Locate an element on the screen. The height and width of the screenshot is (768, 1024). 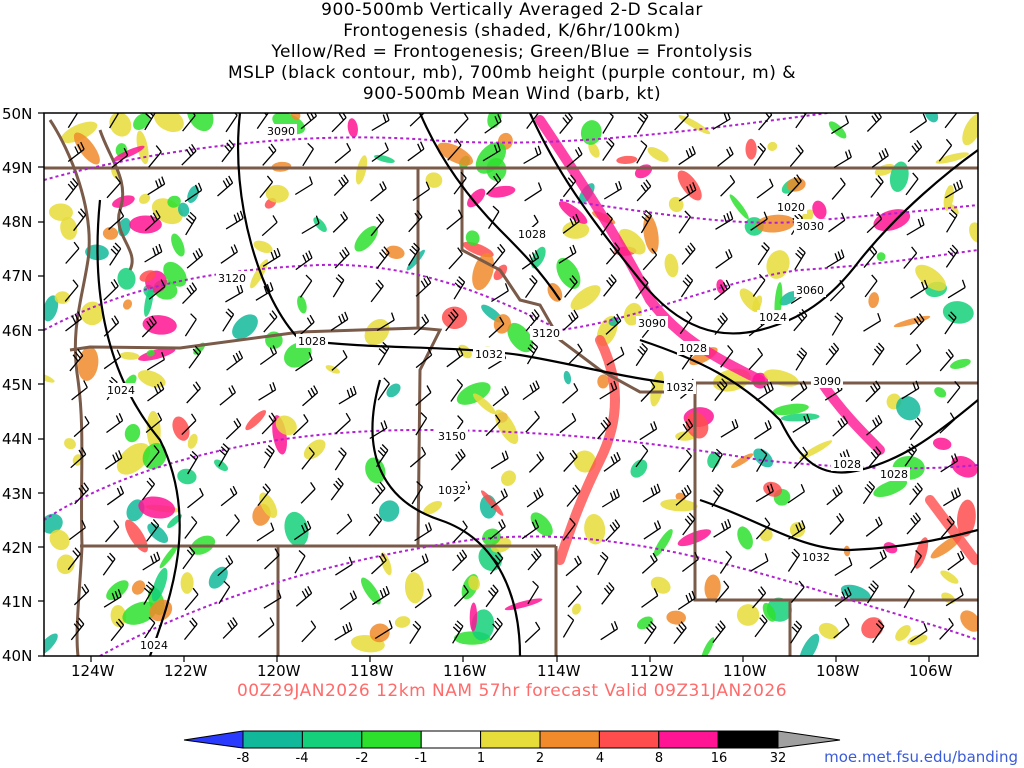
title-line-1: 900-500mb Vertically Averaged 2-D Scalar is located at coordinates (512, 10).